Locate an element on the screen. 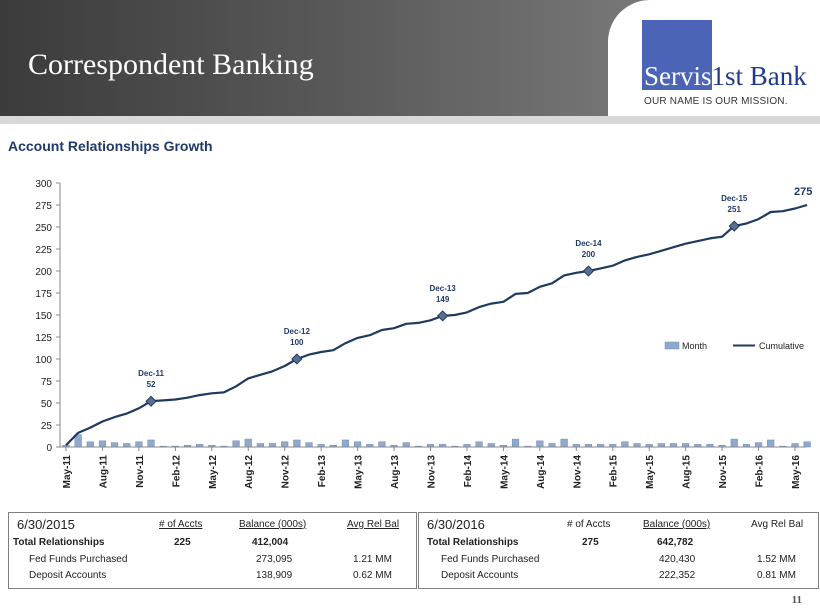 The width and height of the screenshot is (820, 615). row-avg: 0.81 MM is located at coordinates (776, 575).